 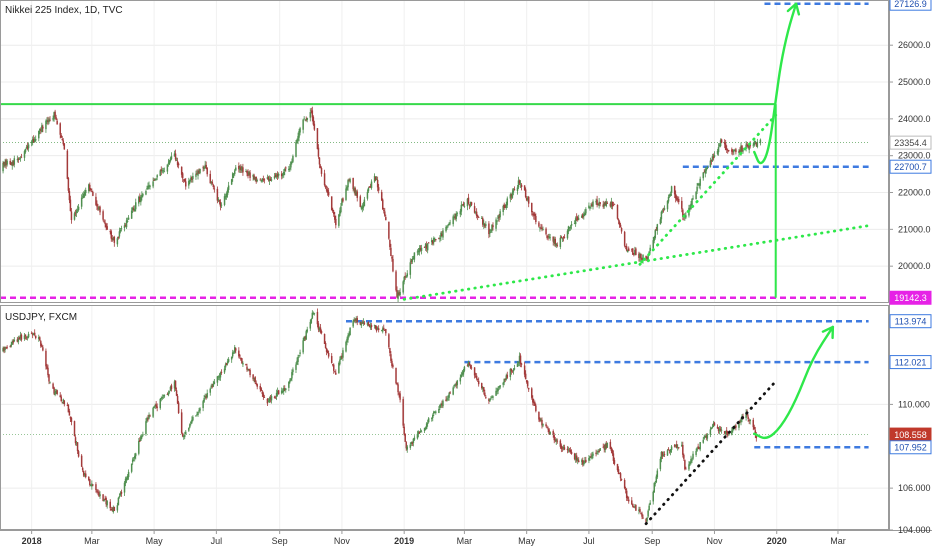 I want to click on time-scale, so click(x=466, y=540).